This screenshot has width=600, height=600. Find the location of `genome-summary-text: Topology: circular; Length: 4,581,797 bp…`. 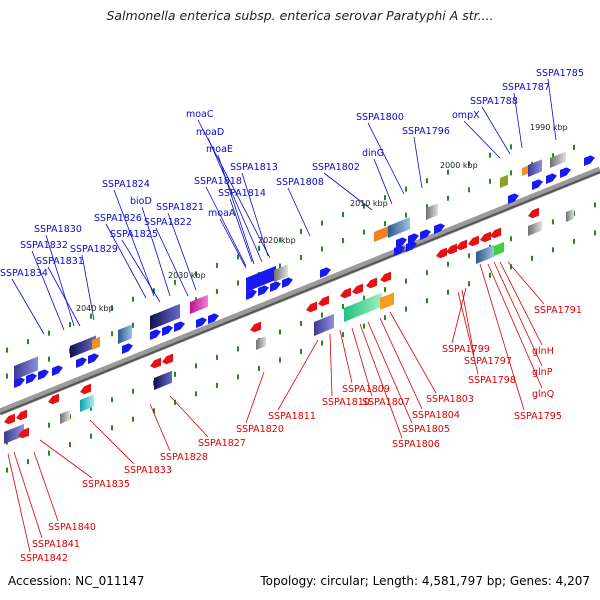

genome-summary-text: Topology: circular; Length: 4,581,797 bp… is located at coordinates (425, 581).